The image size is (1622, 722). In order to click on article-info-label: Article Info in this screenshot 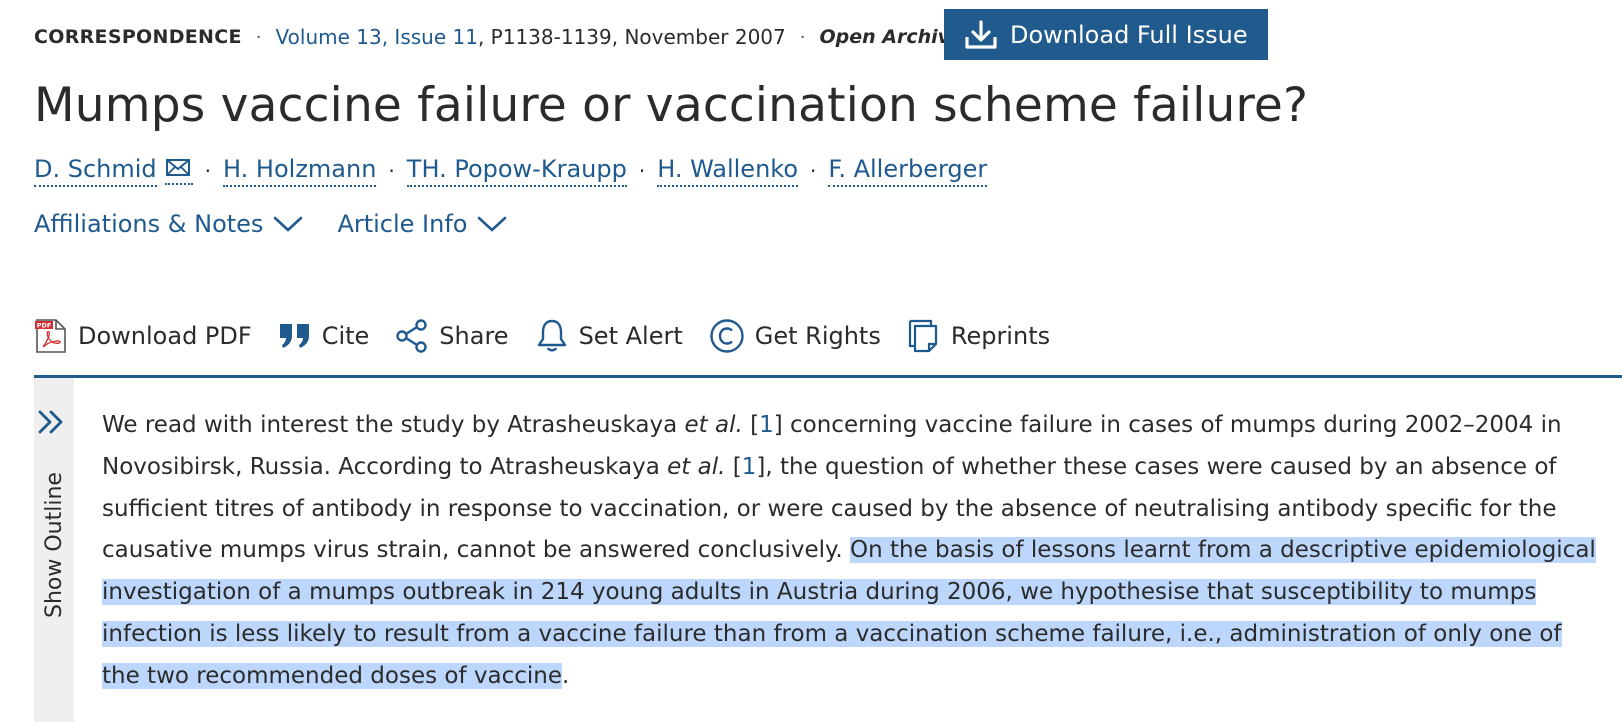, I will do `click(402, 224)`.